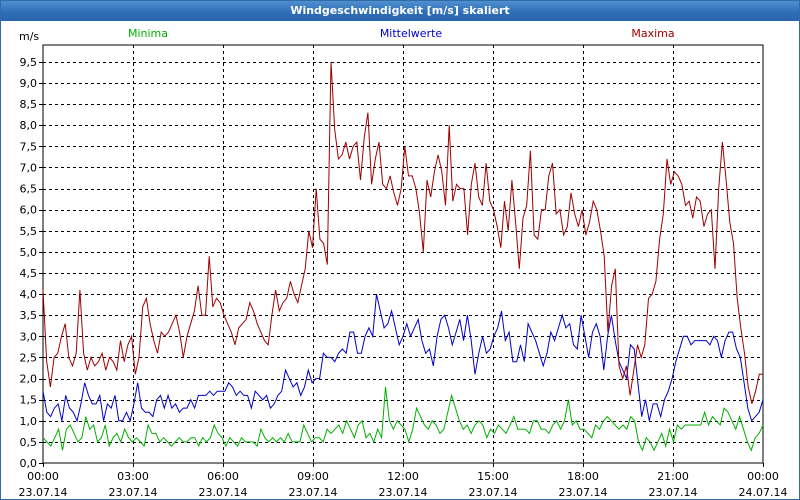 The width and height of the screenshot is (800, 500). What do you see at coordinates (29, 36) in the screenshot?
I see `y-axis-label: m/s` at bounding box center [29, 36].